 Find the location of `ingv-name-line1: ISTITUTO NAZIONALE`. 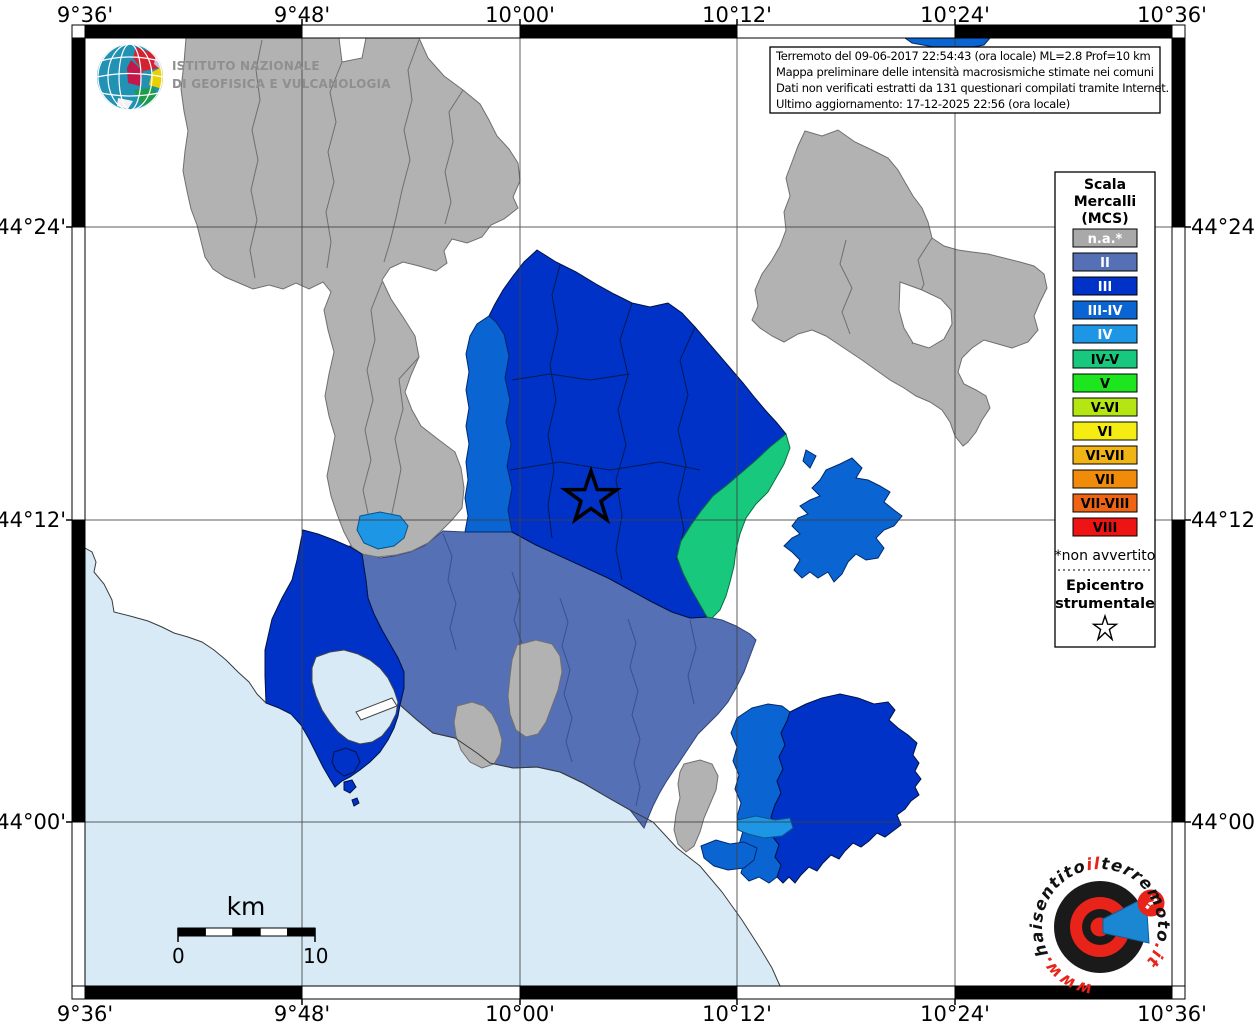

ingv-name-line1: ISTITUTO NAZIONALE is located at coordinates (246, 66).